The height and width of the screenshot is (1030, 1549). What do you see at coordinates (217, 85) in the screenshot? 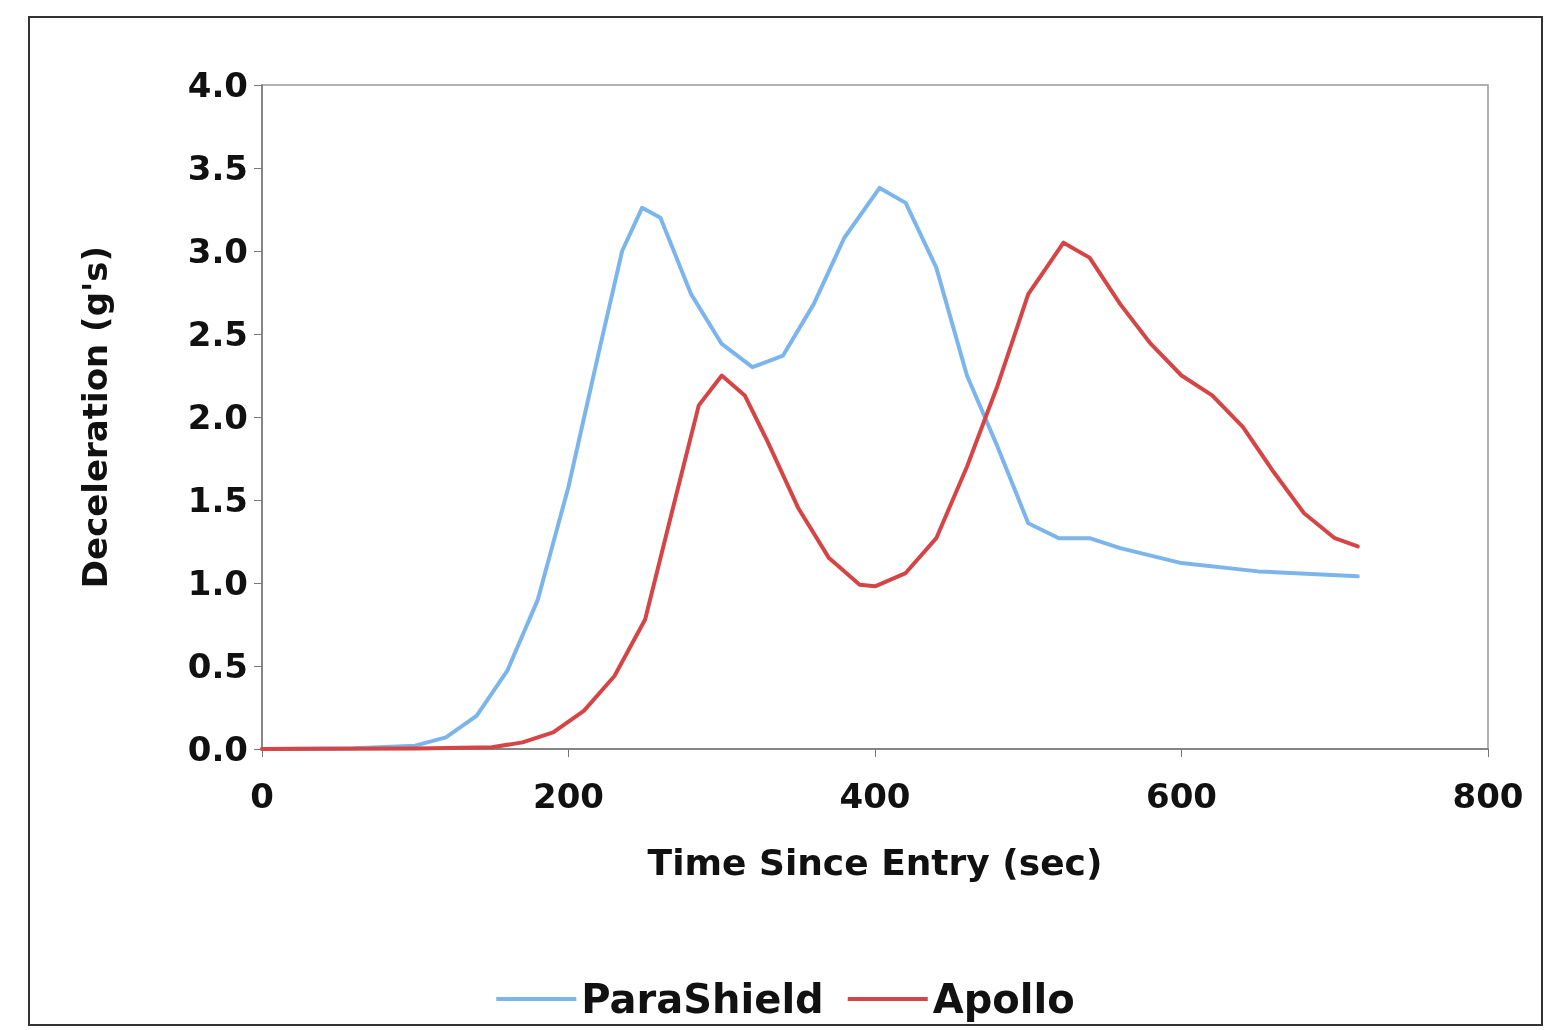
I see `y-tick-label: 4.0` at bounding box center [217, 85].